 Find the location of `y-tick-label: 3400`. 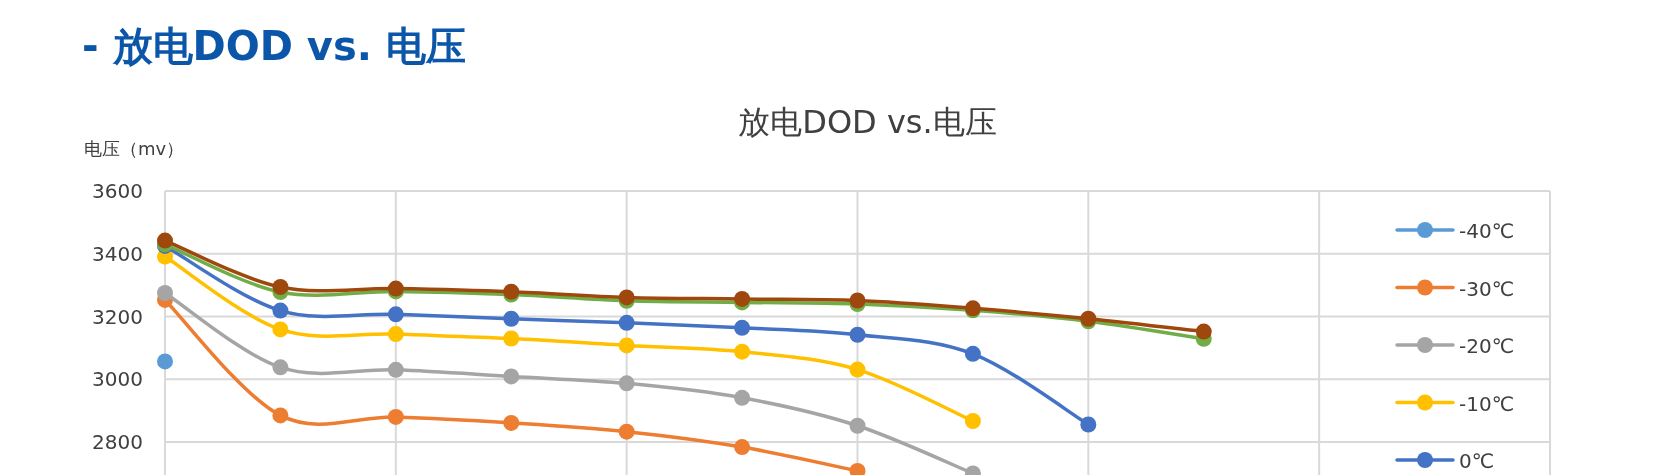

y-tick-label: 3400 is located at coordinates (117, 253).